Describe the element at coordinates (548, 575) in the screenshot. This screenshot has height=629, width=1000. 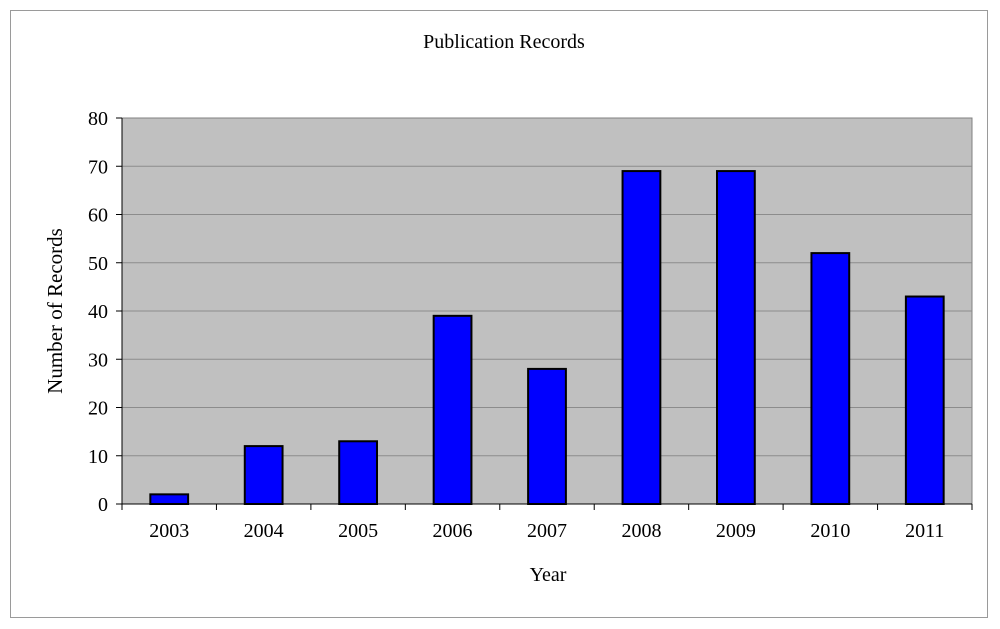
I see `x-axis-label: Year` at that location.